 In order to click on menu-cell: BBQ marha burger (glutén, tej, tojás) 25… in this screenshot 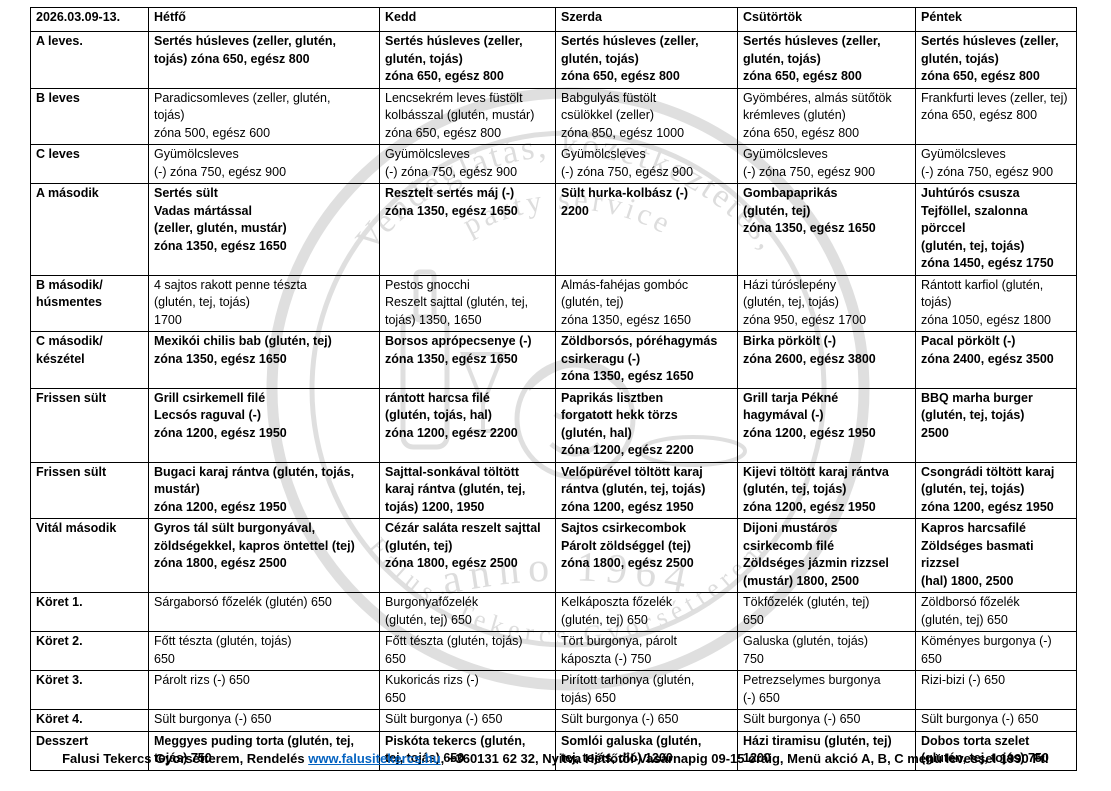, I will do `click(996, 425)`.